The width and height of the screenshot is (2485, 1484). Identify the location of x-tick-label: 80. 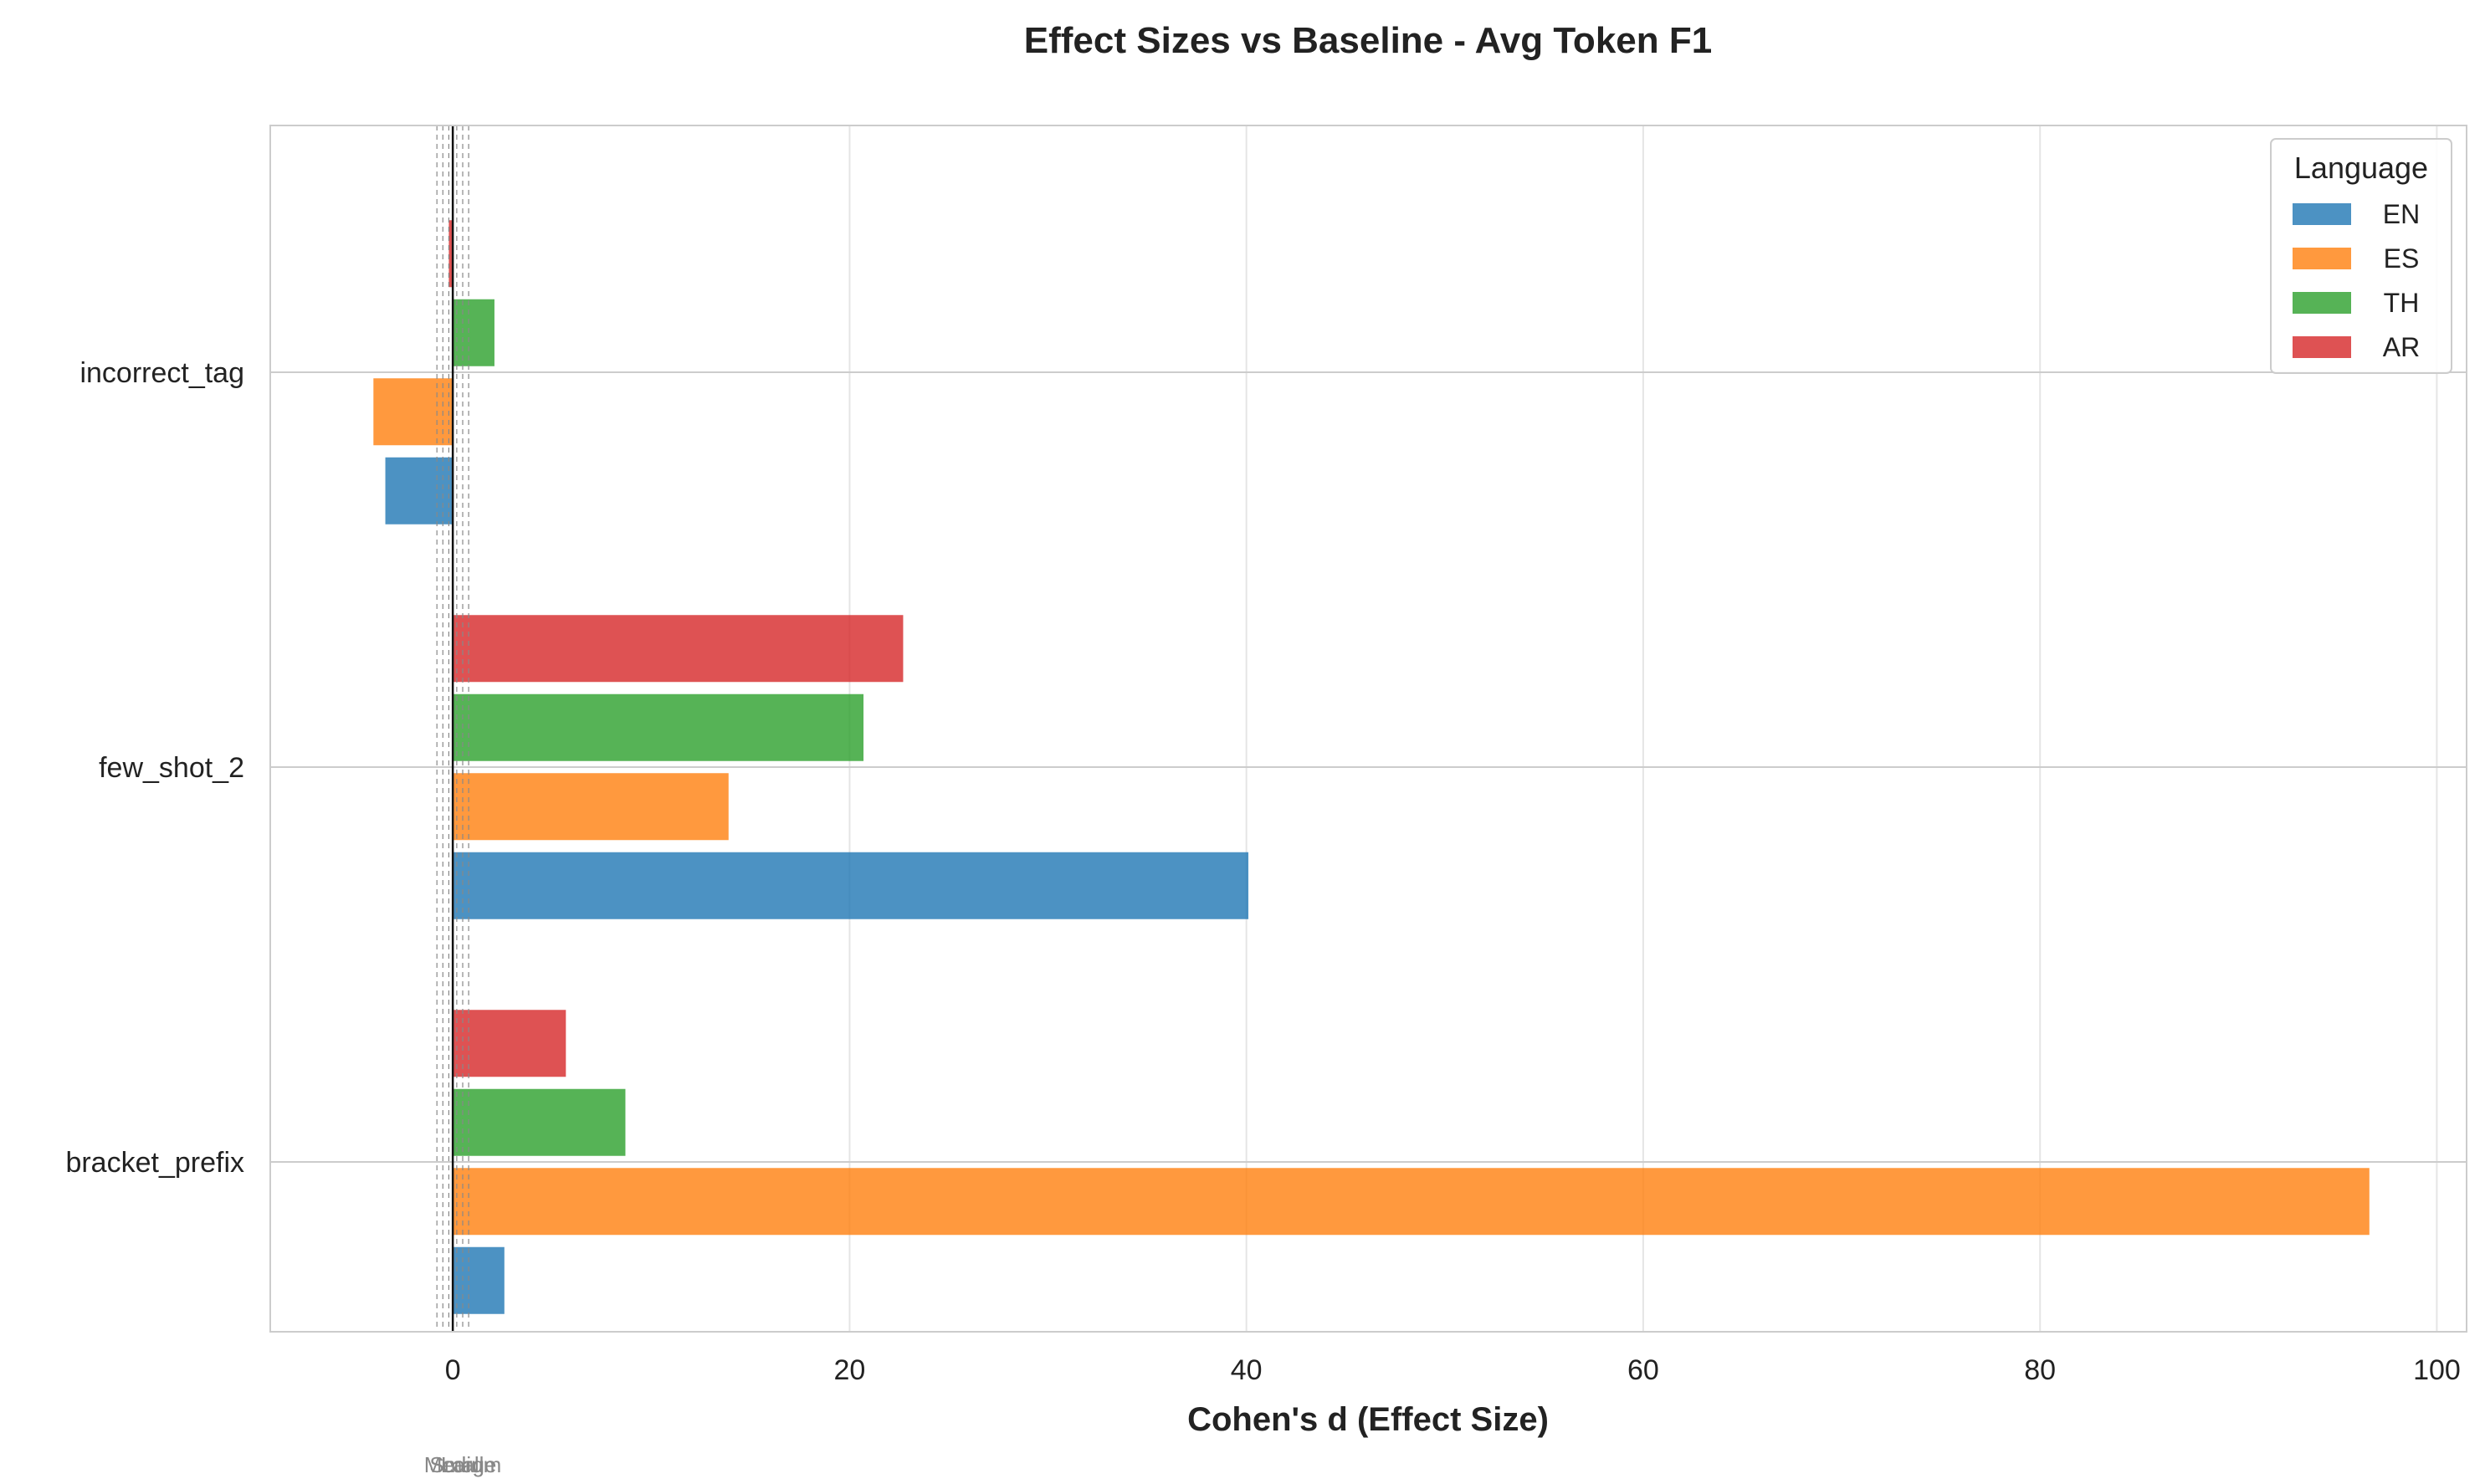
(2040, 1370).